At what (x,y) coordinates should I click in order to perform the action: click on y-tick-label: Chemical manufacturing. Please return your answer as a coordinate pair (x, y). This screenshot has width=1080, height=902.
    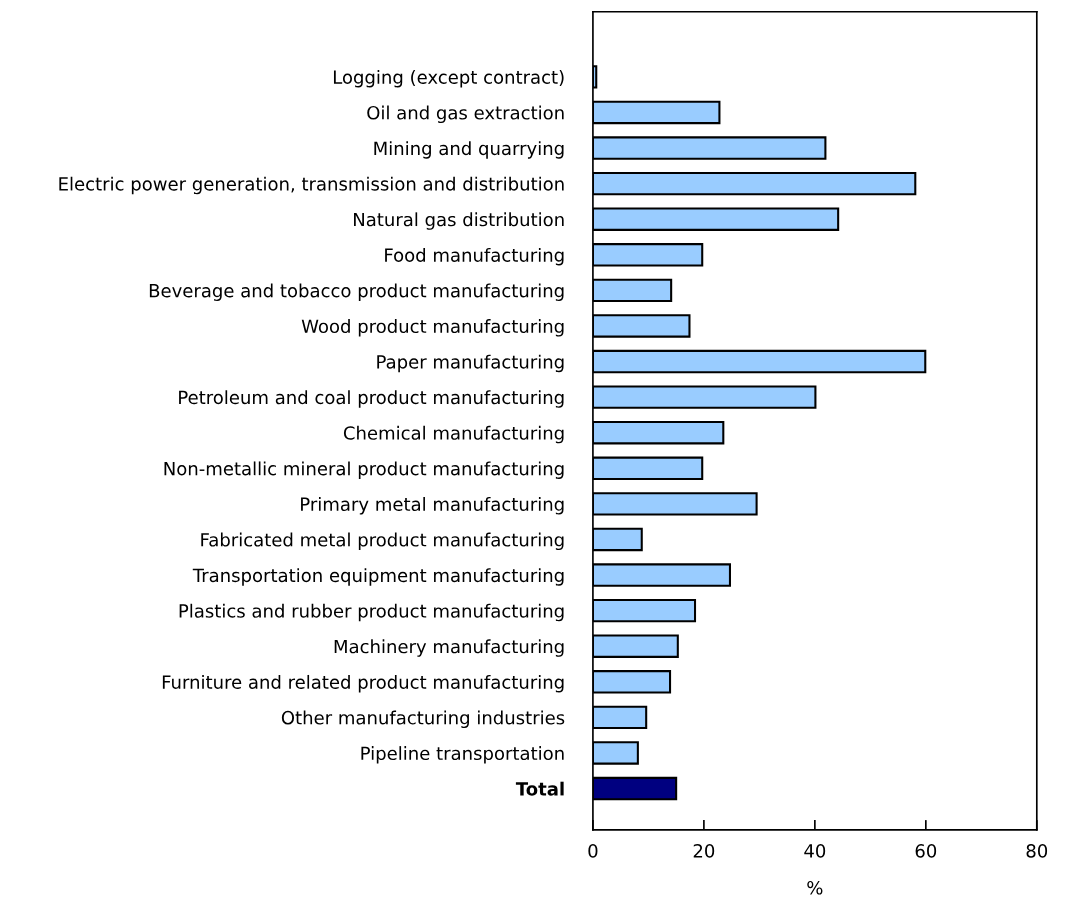
    Looking at the image, I should click on (453, 434).